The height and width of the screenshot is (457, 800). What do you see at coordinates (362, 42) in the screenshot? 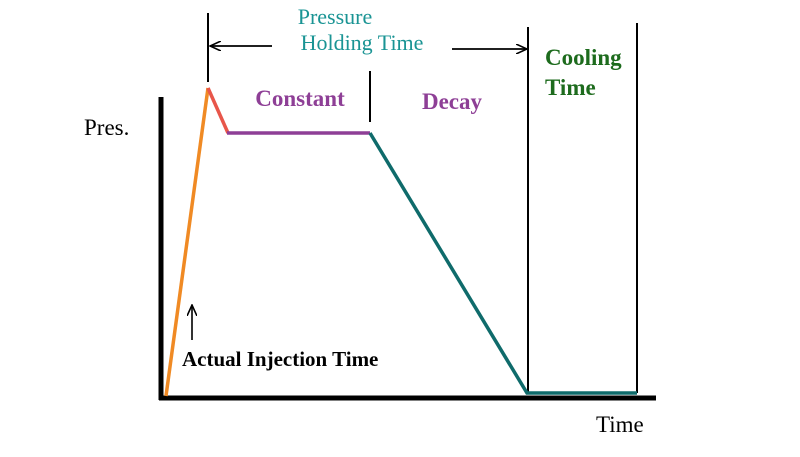
I see `pressure-holding-label-line2: Holding Time` at bounding box center [362, 42].